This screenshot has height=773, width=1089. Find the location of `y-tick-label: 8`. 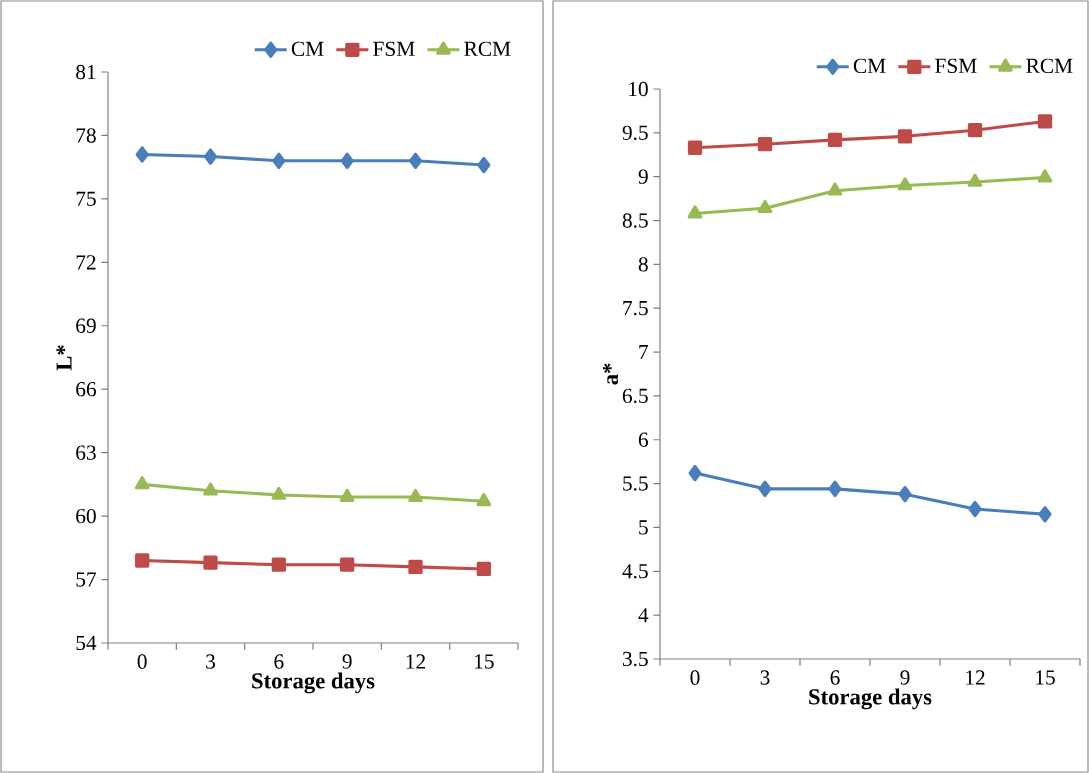

y-tick-label: 8 is located at coordinates (643, 264).